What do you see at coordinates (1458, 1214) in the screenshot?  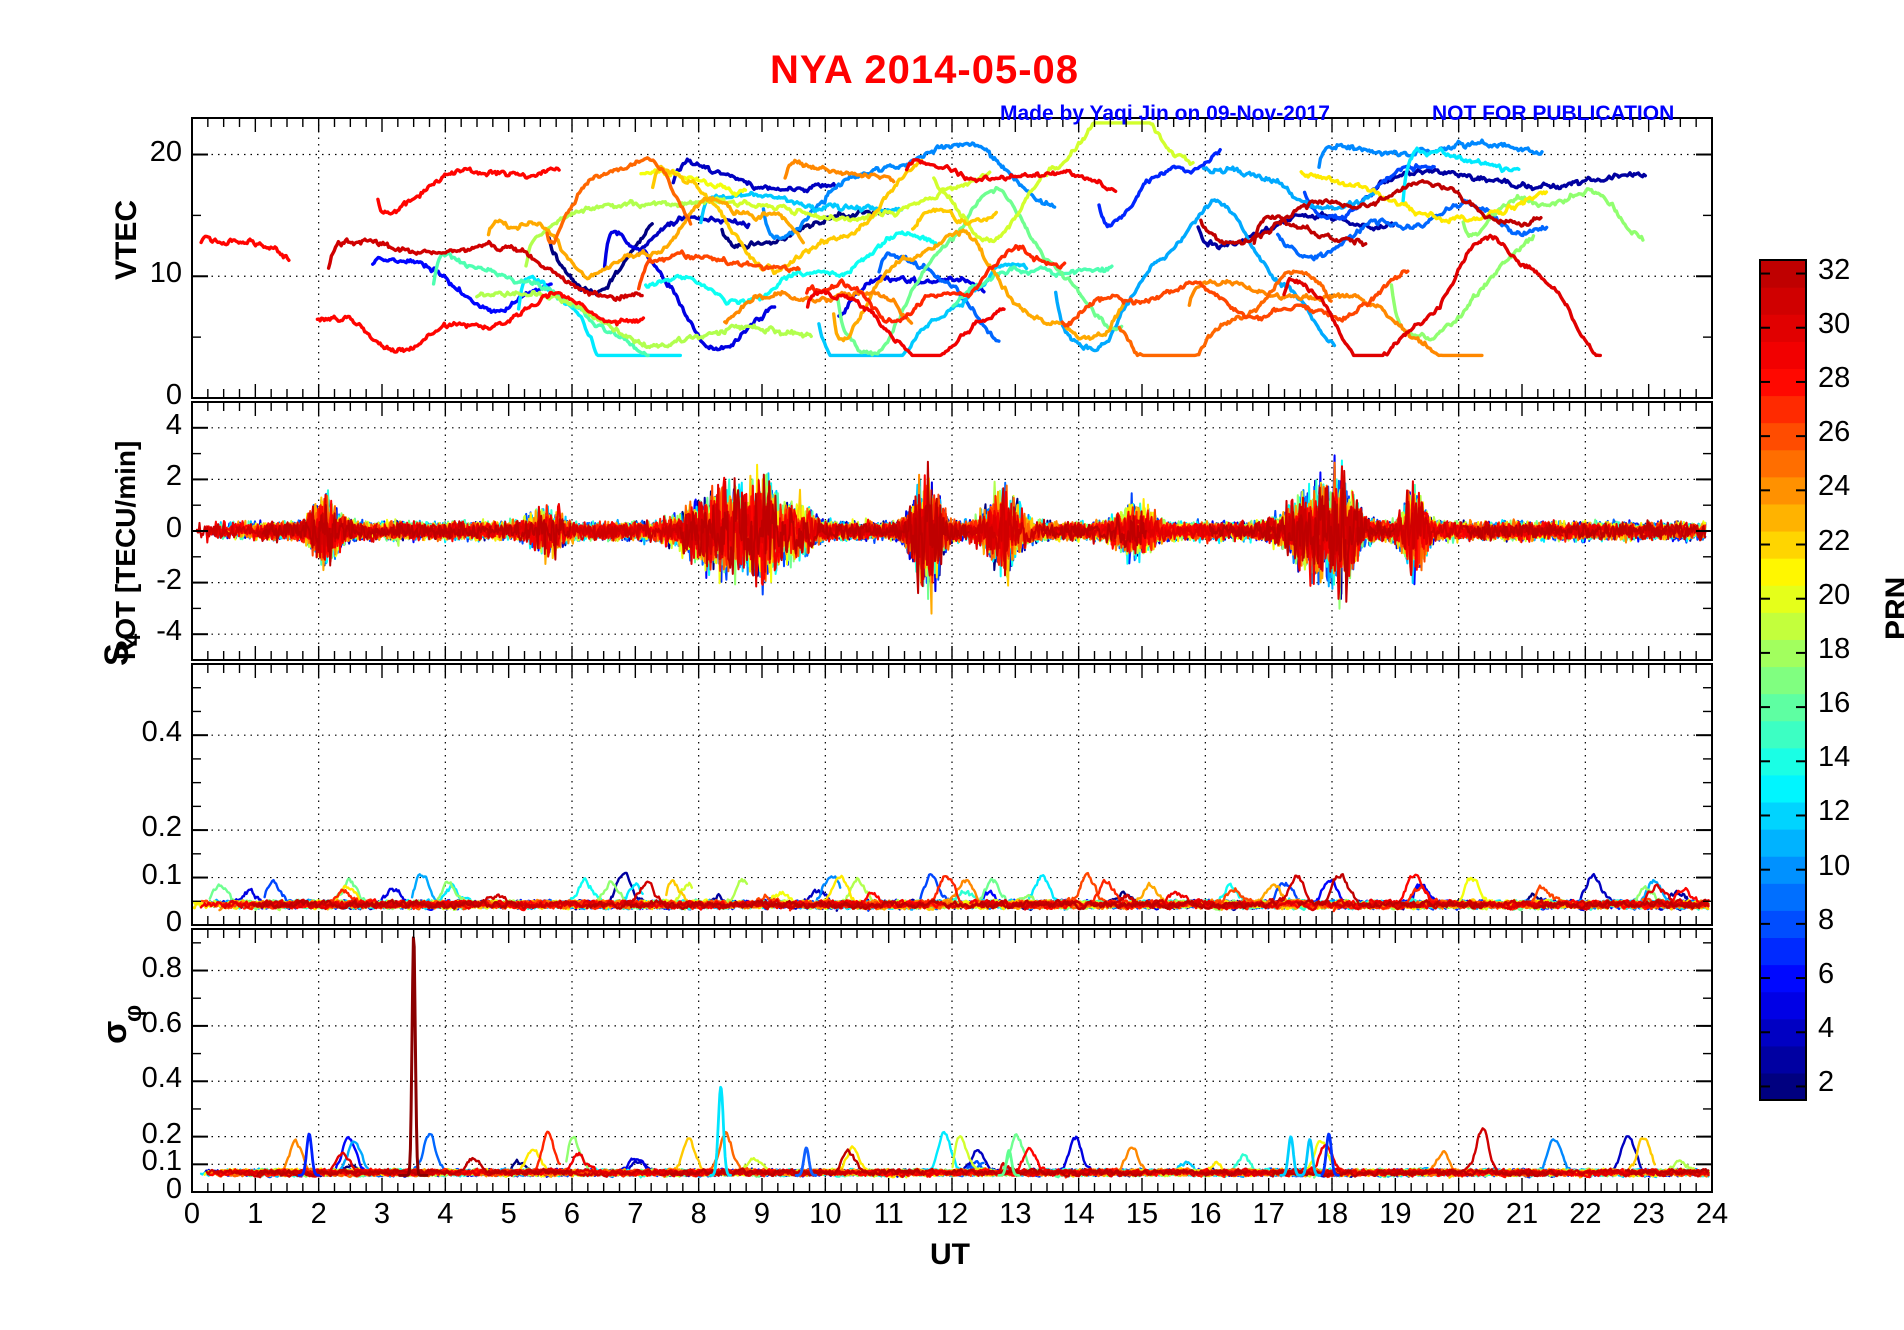 I see `xtick-20: 20` at bounding box center [1458, 1214].